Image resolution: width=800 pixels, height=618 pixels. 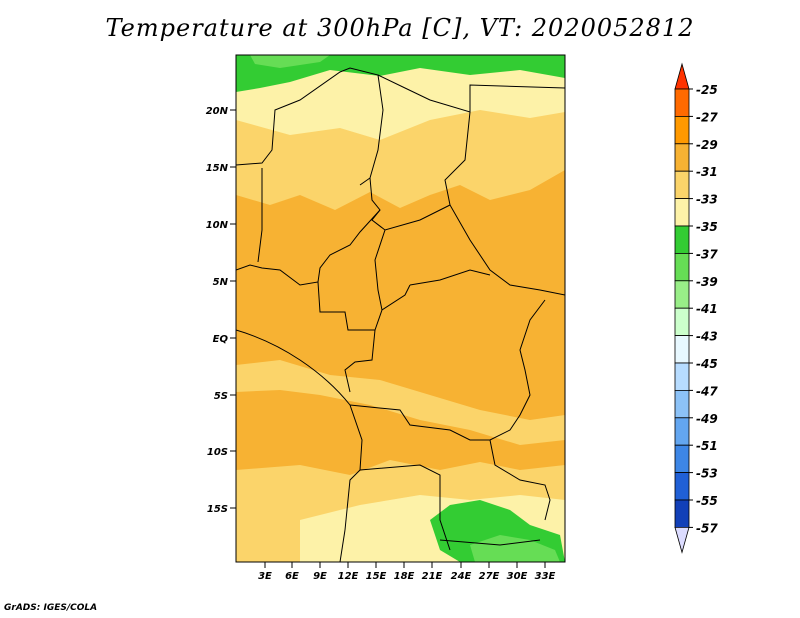 What do you see at coordinates (515, 548) in the screenshot?
I see `field-south-lightgreen` at bounding box center [515, 548].